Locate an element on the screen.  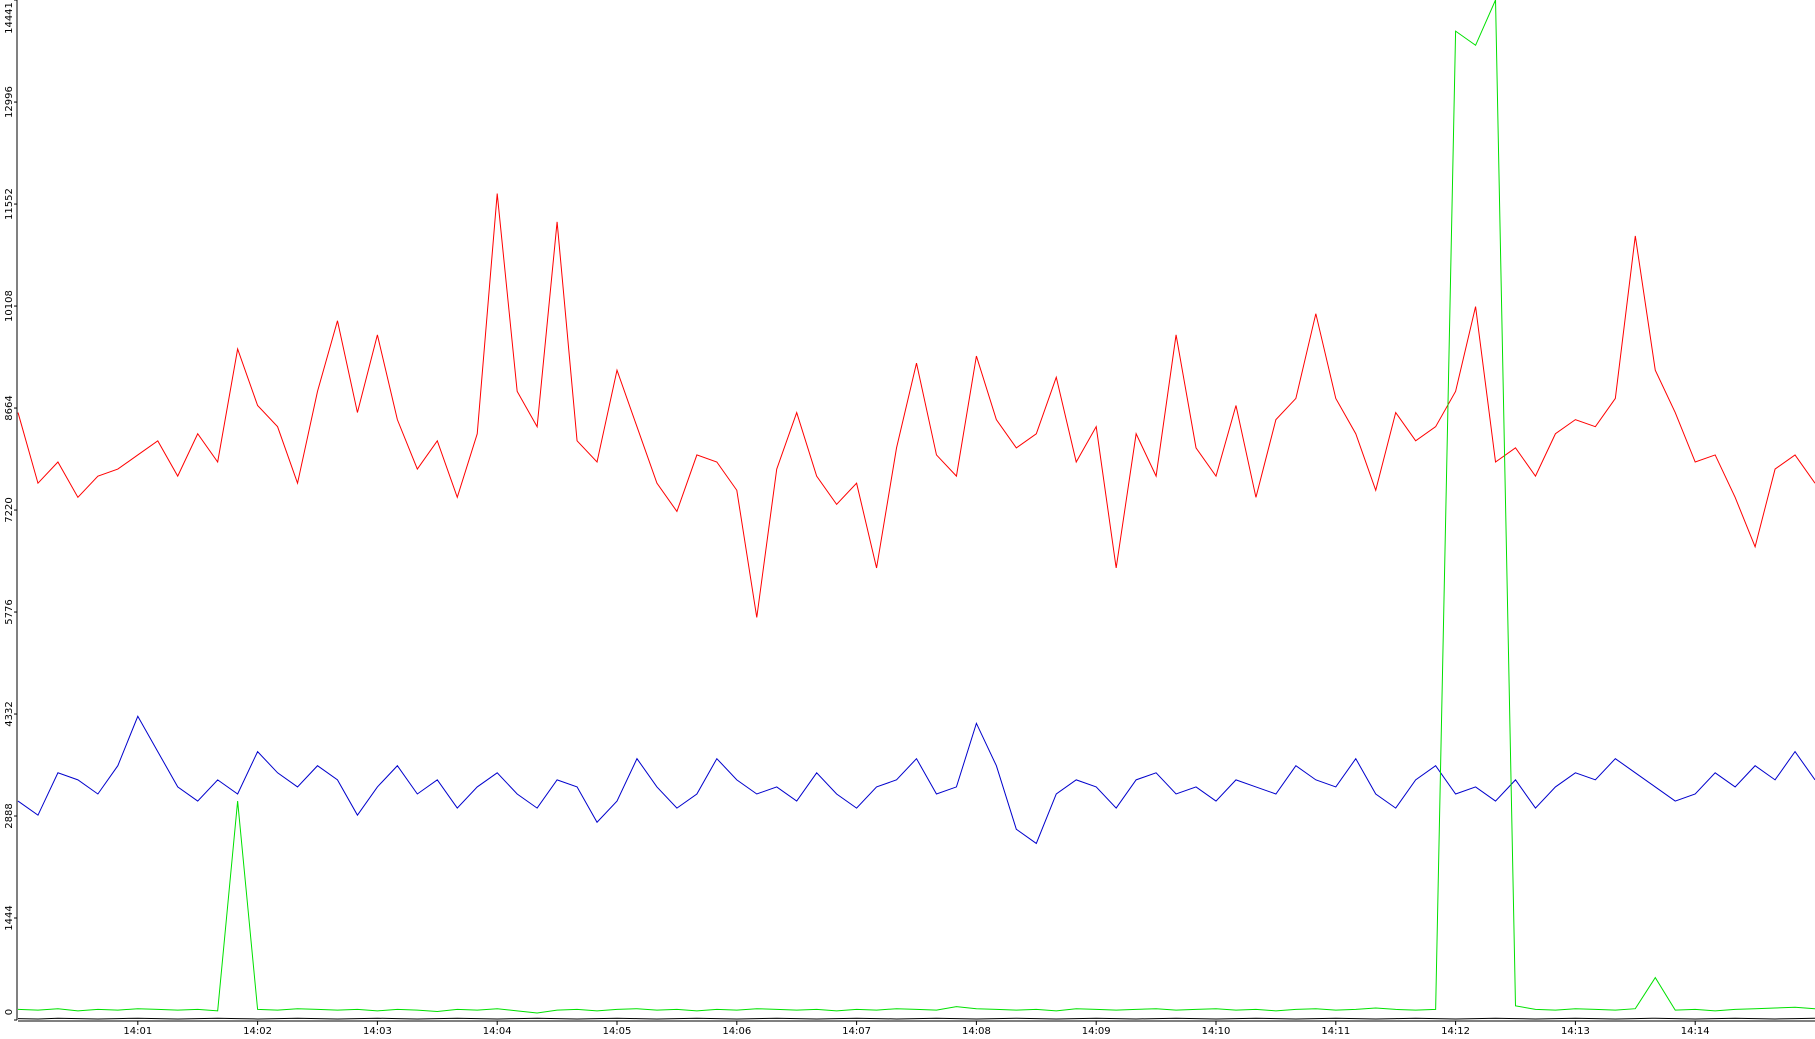
x-tick-label: 14:04 is located at coordinates (497, 1031).